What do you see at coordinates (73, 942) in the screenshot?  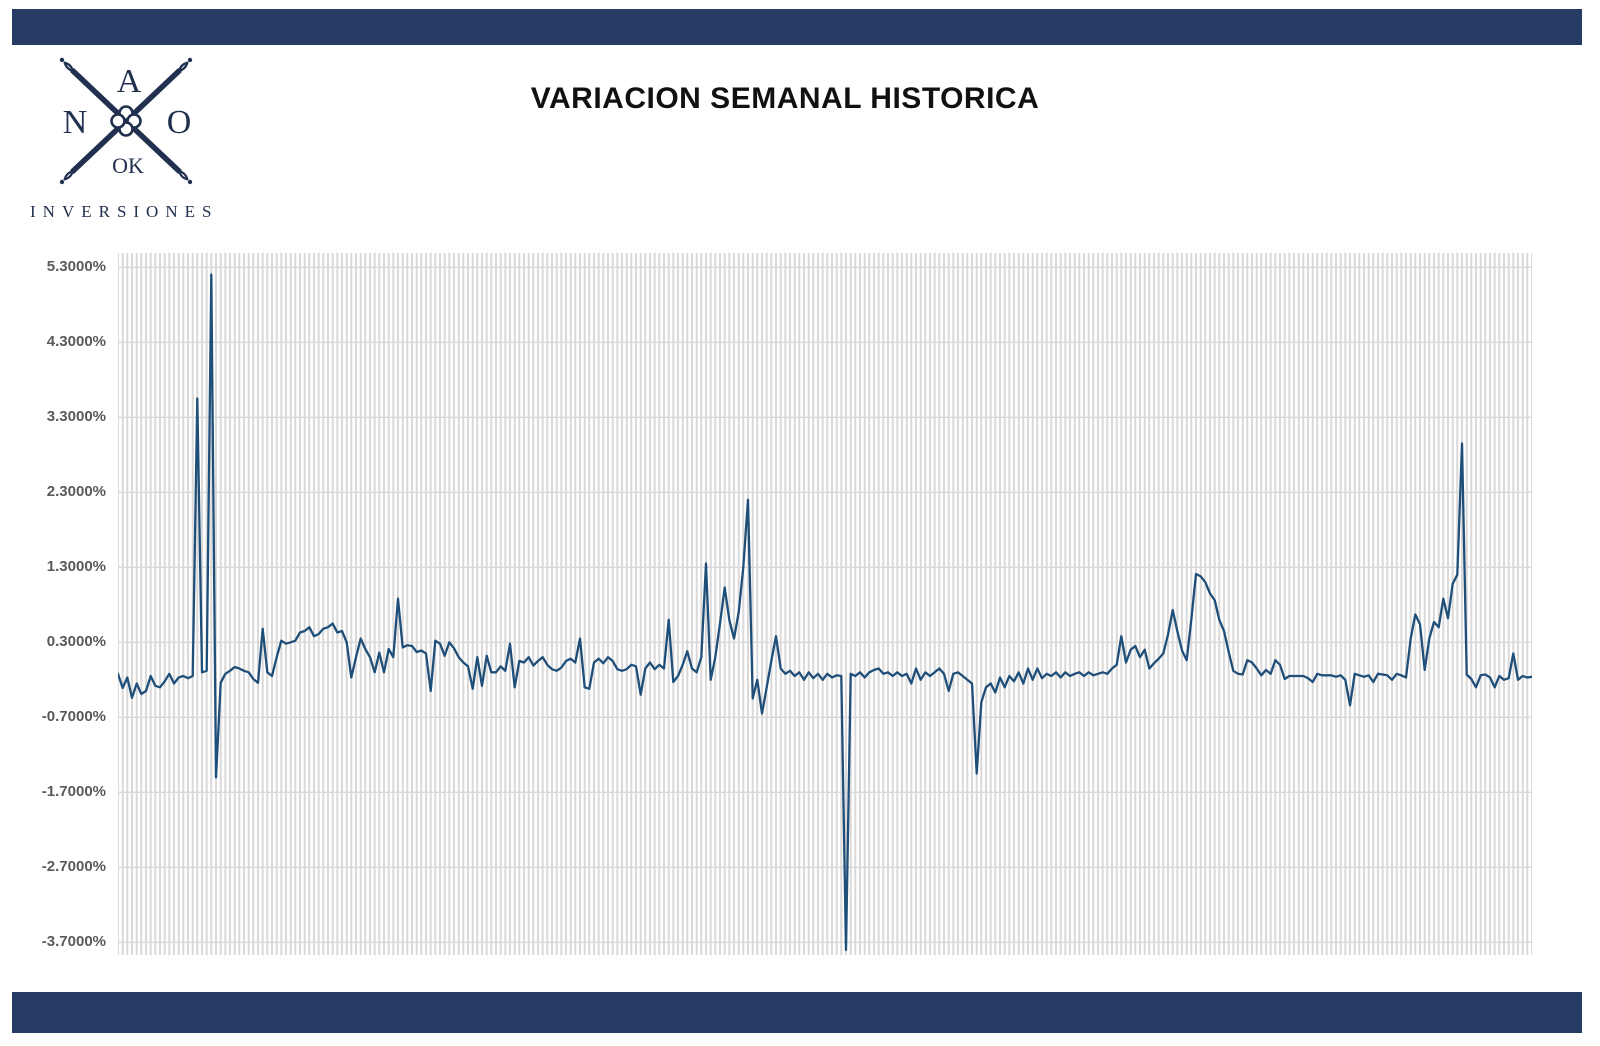 I see `y-tick-label: -3.7000%` at bounding box center [73, 942].